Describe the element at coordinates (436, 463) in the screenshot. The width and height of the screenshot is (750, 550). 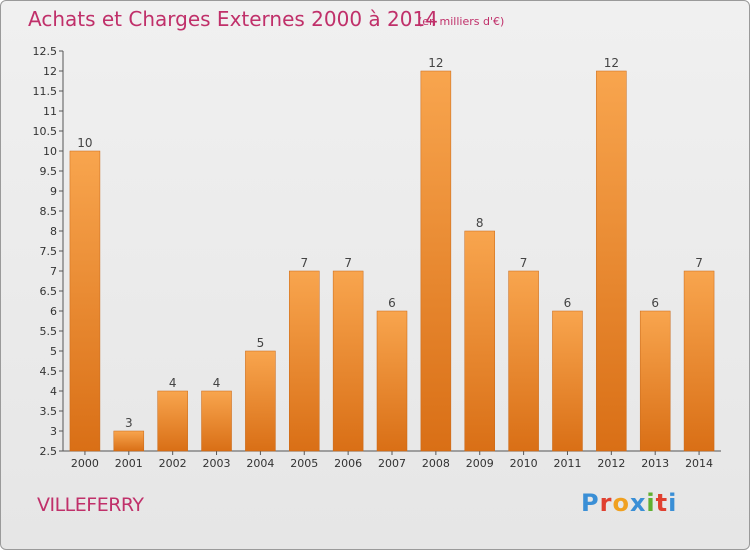
I see `x-tick-label: 2008` at that location.